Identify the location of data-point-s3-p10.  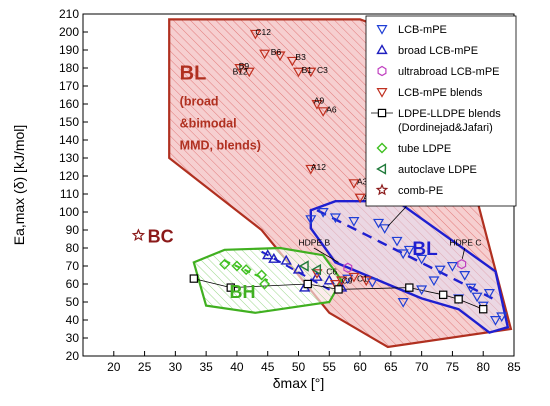
(311, 169).